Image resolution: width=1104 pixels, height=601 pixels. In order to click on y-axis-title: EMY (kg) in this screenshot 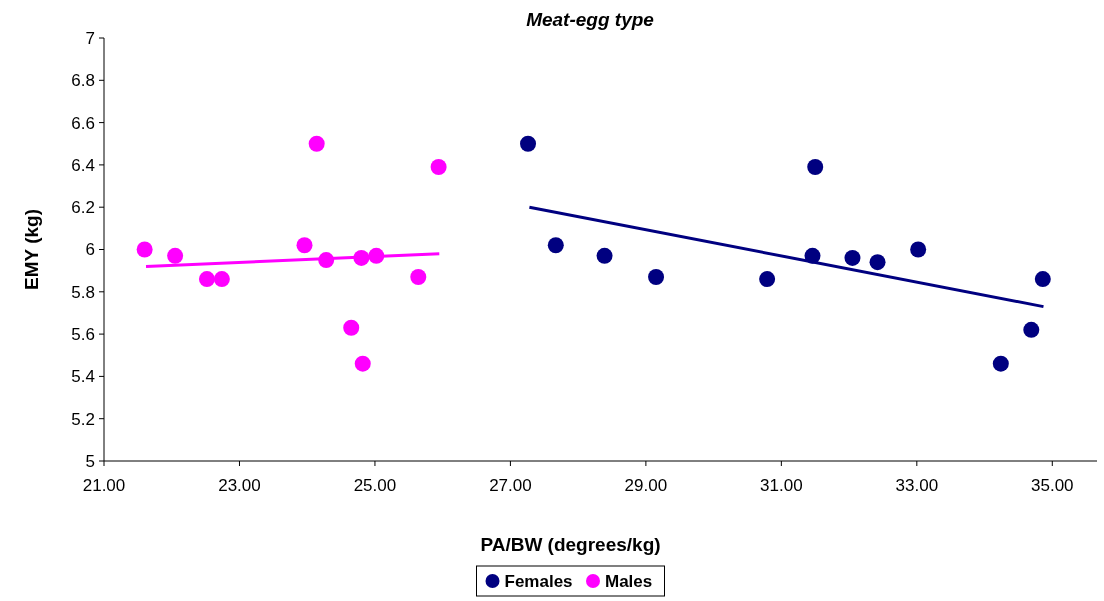, I will do `click(31, 249)`.